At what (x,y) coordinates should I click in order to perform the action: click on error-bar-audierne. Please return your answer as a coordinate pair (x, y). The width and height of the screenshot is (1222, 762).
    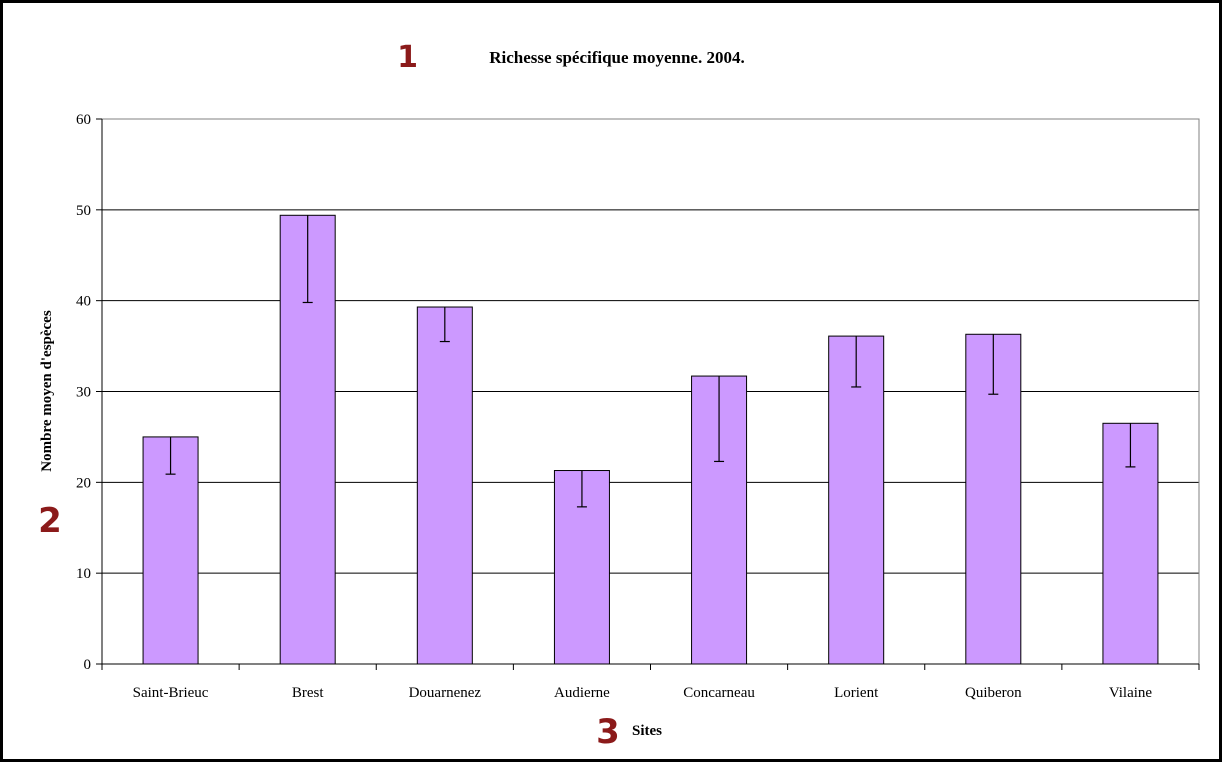
    Looking at the image, I should click on (581, 489).